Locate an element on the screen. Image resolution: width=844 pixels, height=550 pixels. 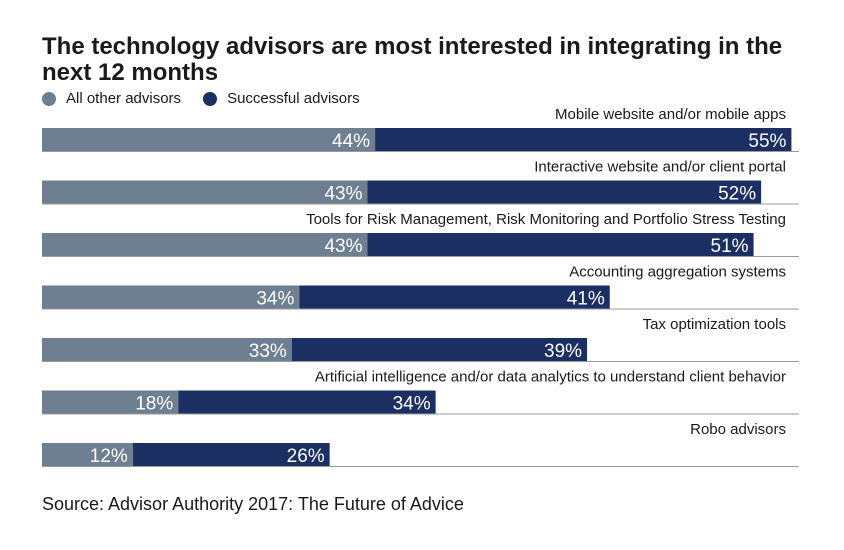
data-label-successful: 39% is located at coordinates (563, 351).